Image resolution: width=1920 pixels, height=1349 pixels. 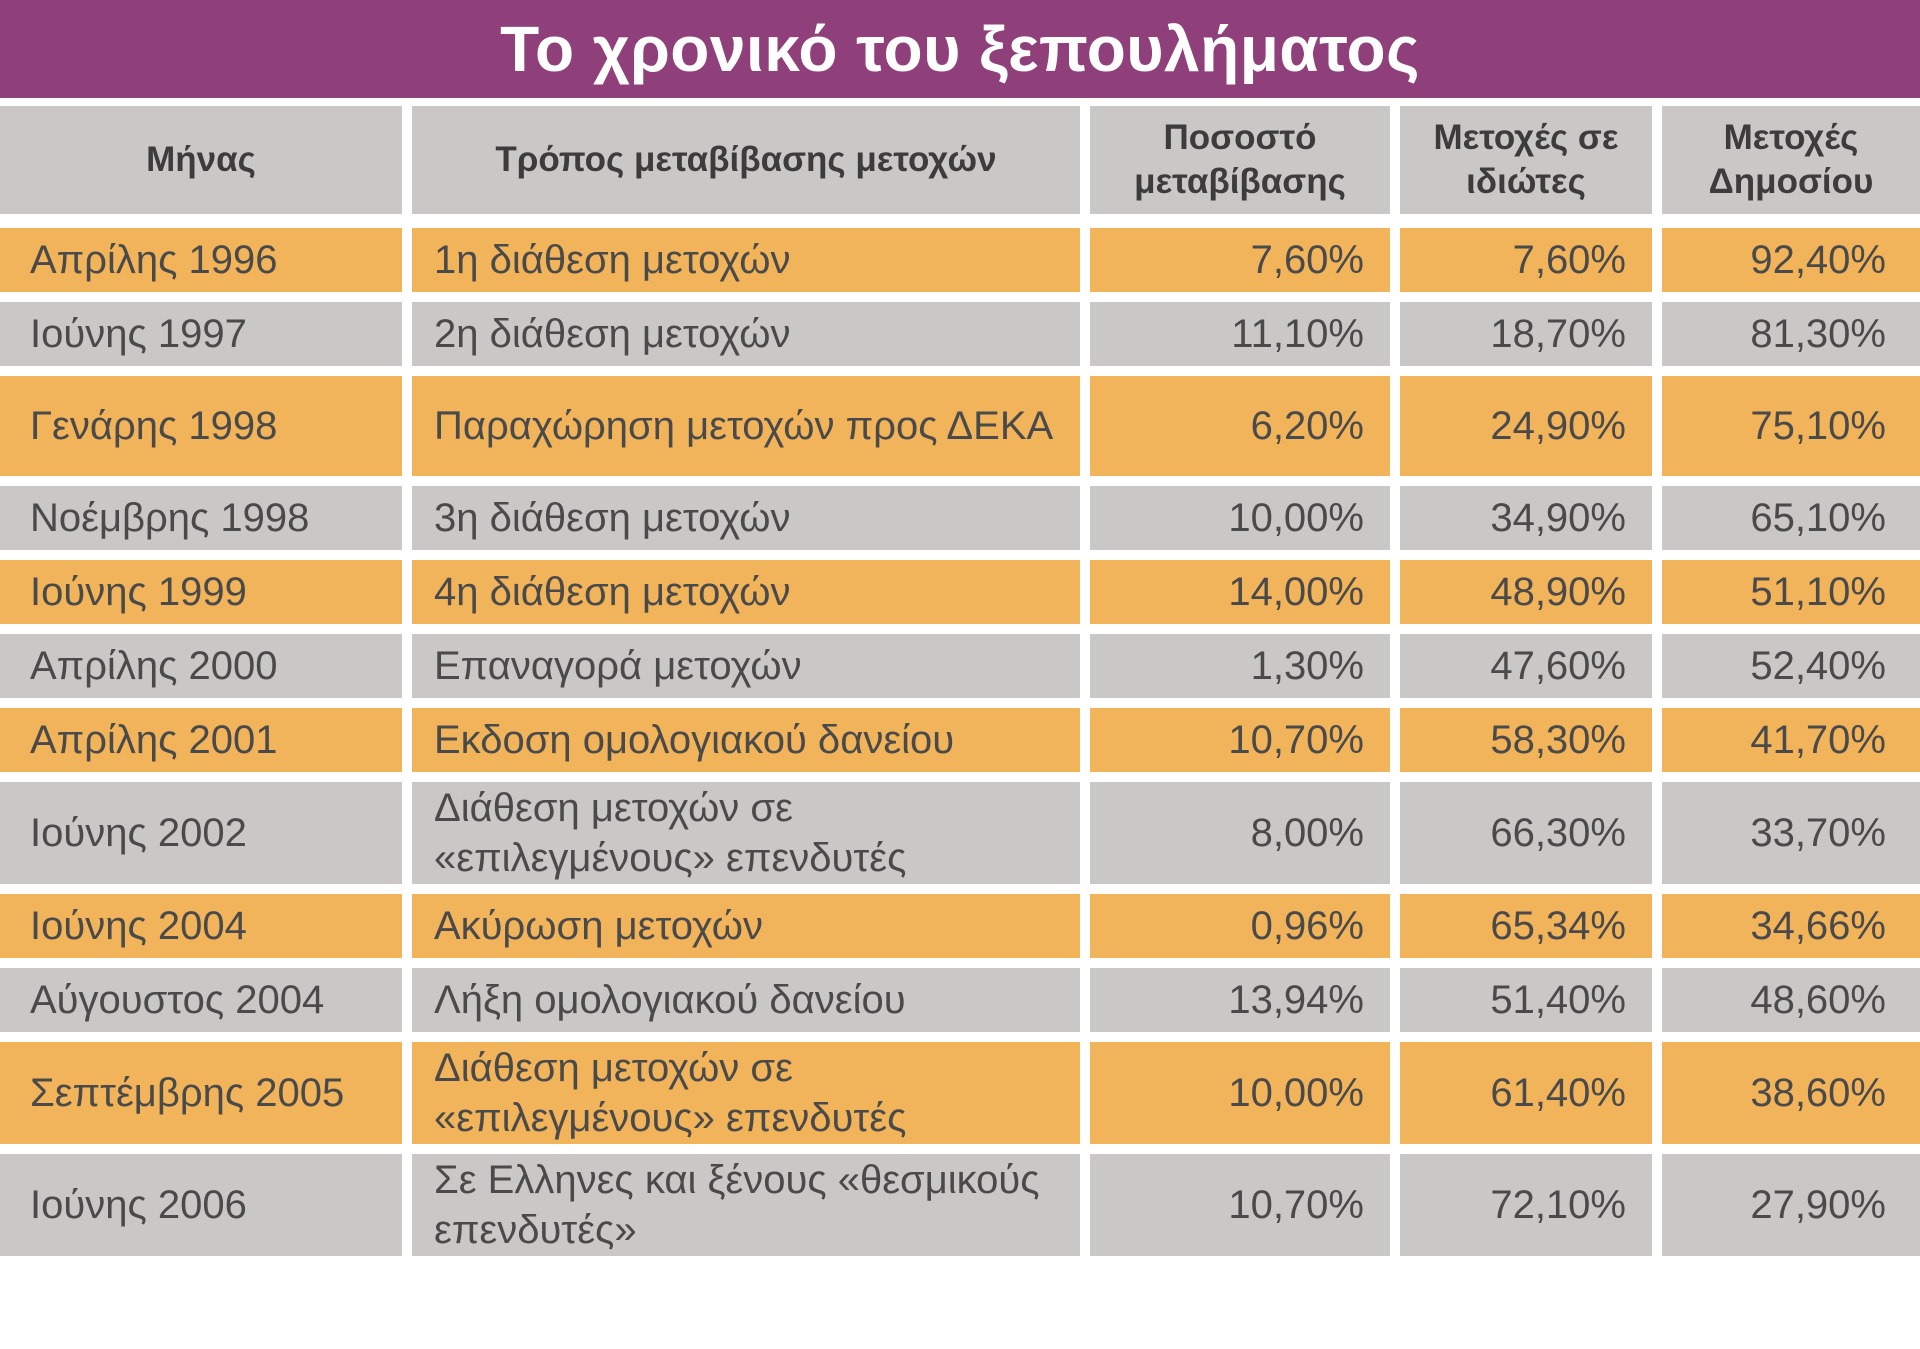 I want to click on transfer-method-cell-text: Ακύρωση μετοχών, so click(x=599, y=926).